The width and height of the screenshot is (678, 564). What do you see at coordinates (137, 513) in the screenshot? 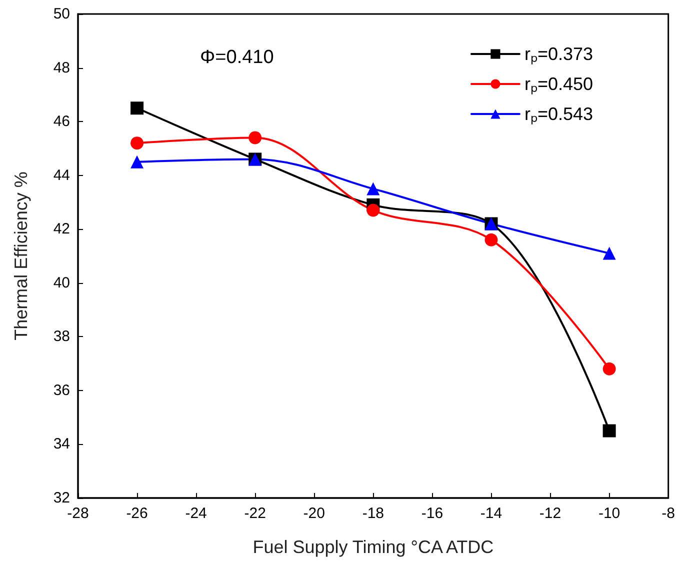
I see `x-tick-label: -26` at bounding box center [137, 513].